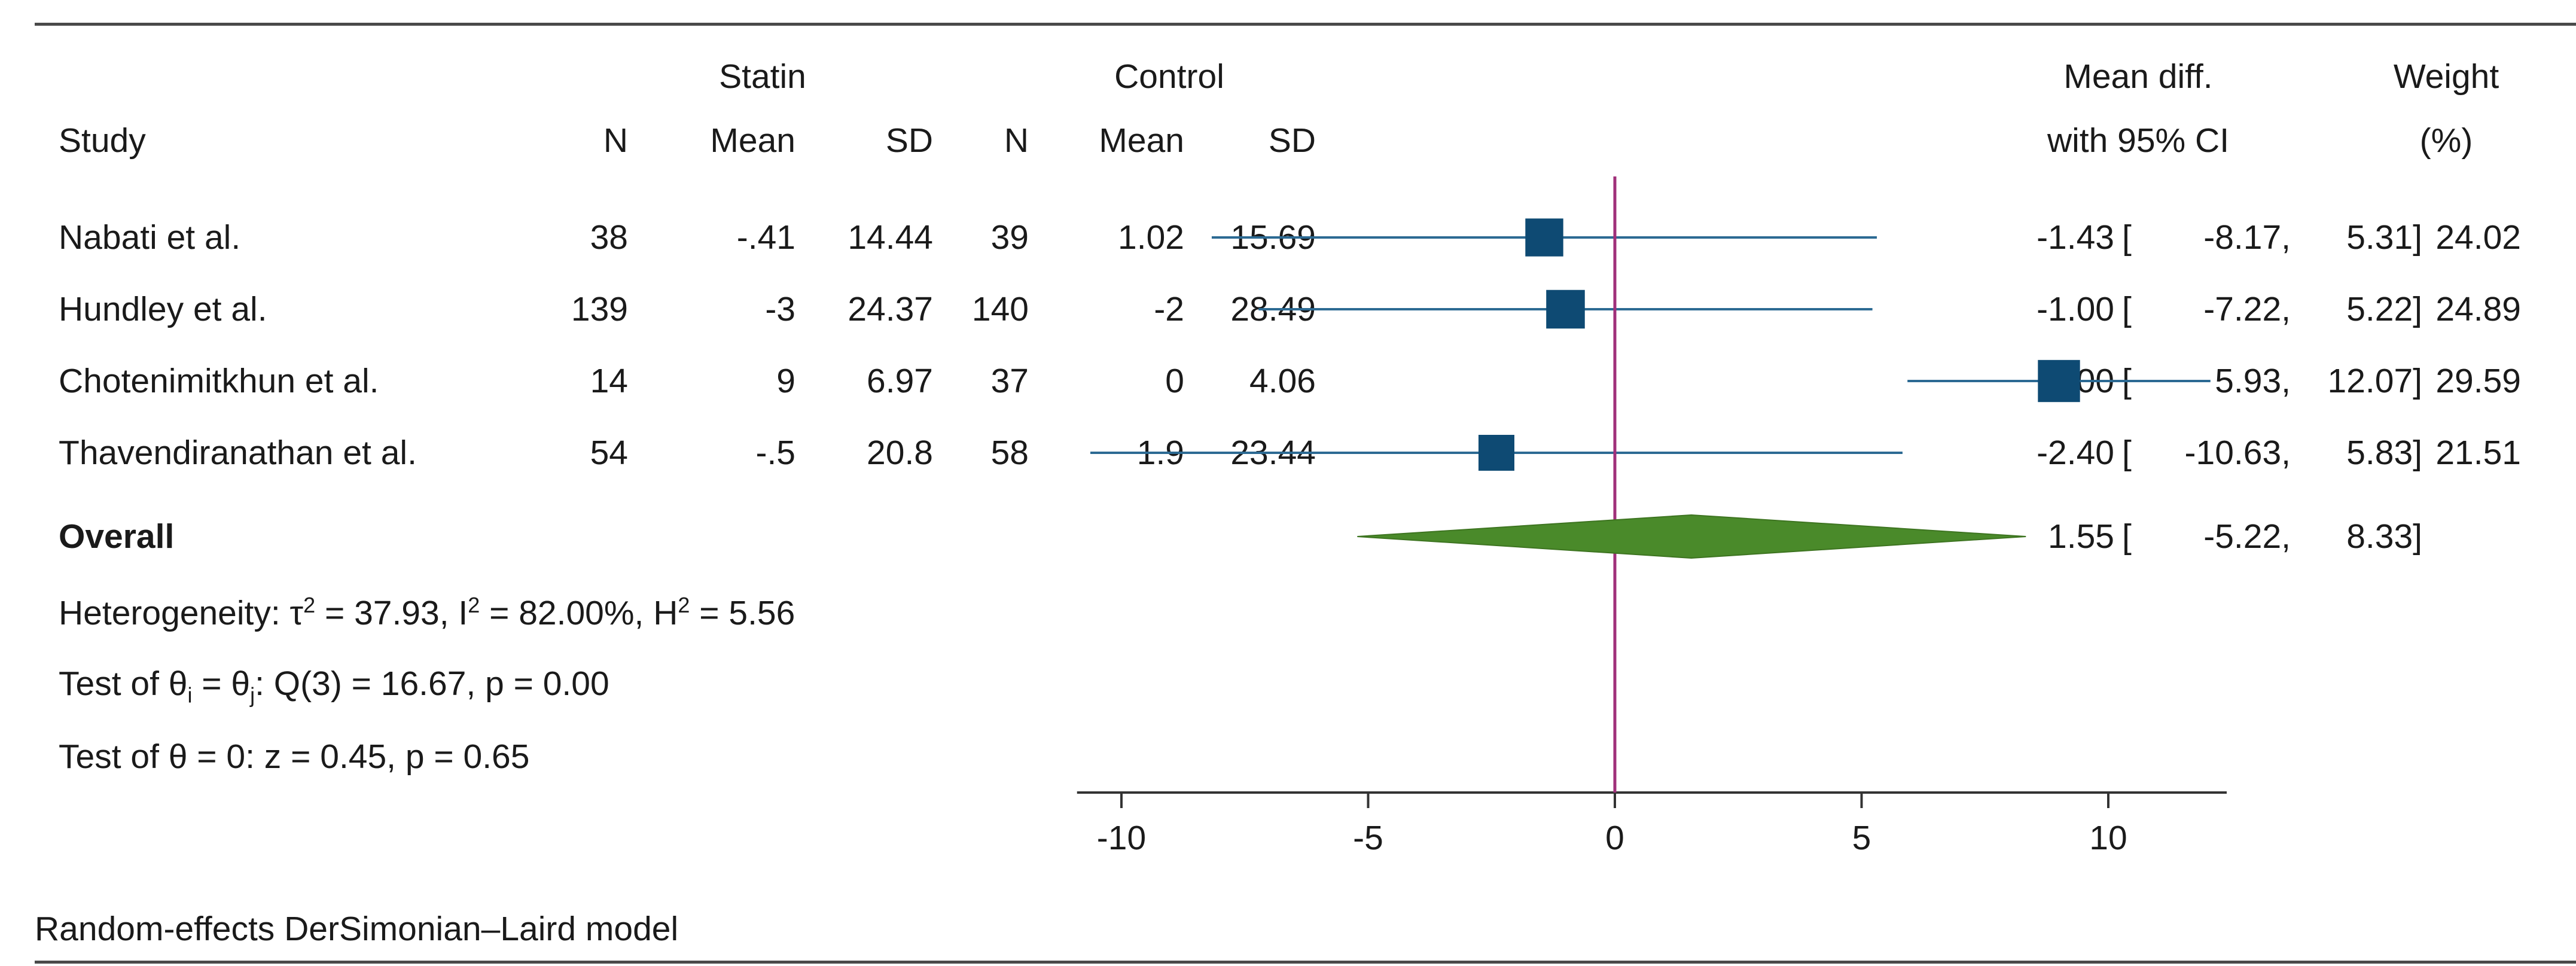 Image resolution: width=2576 pixels, height=966 pixels. What do you see at coordinates (2076, 453) in the screenshot?
I see `mean-diff: -2.40` at bounding box center [2076, 453].